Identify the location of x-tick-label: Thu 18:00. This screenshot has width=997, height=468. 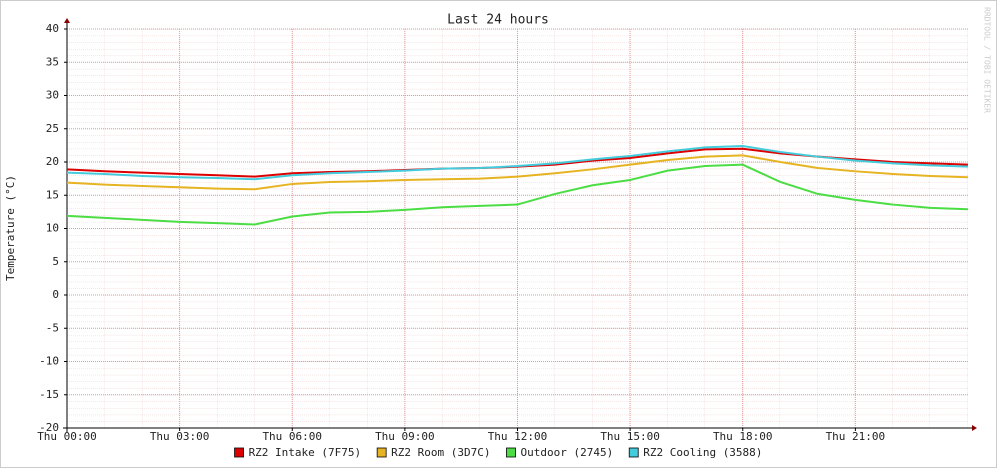
(743, 436).